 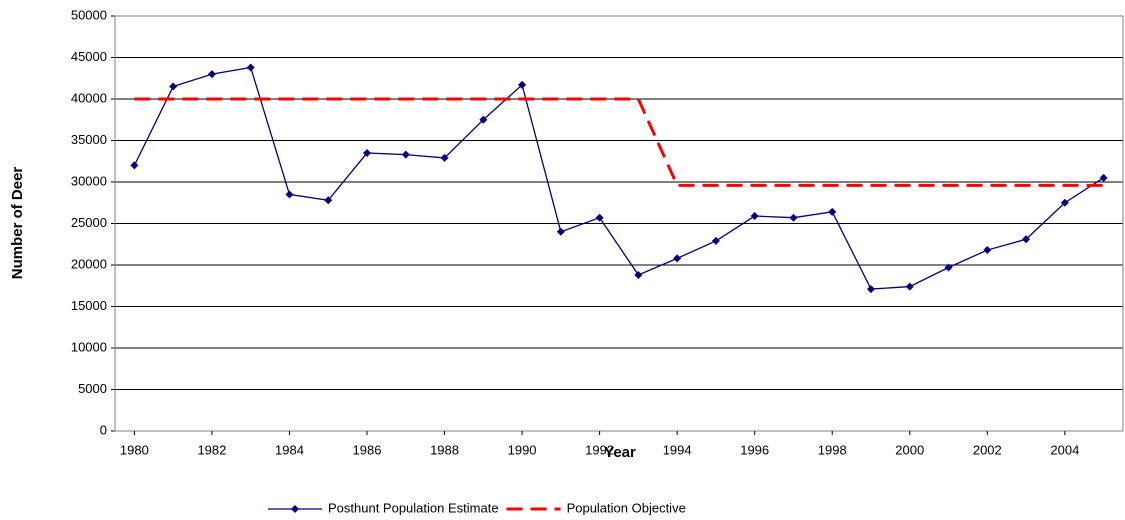 What do you see at coordinates (89, 14) in the screenshot?
I see `y-tick-label: 50000` at bounding box center [89, 14].